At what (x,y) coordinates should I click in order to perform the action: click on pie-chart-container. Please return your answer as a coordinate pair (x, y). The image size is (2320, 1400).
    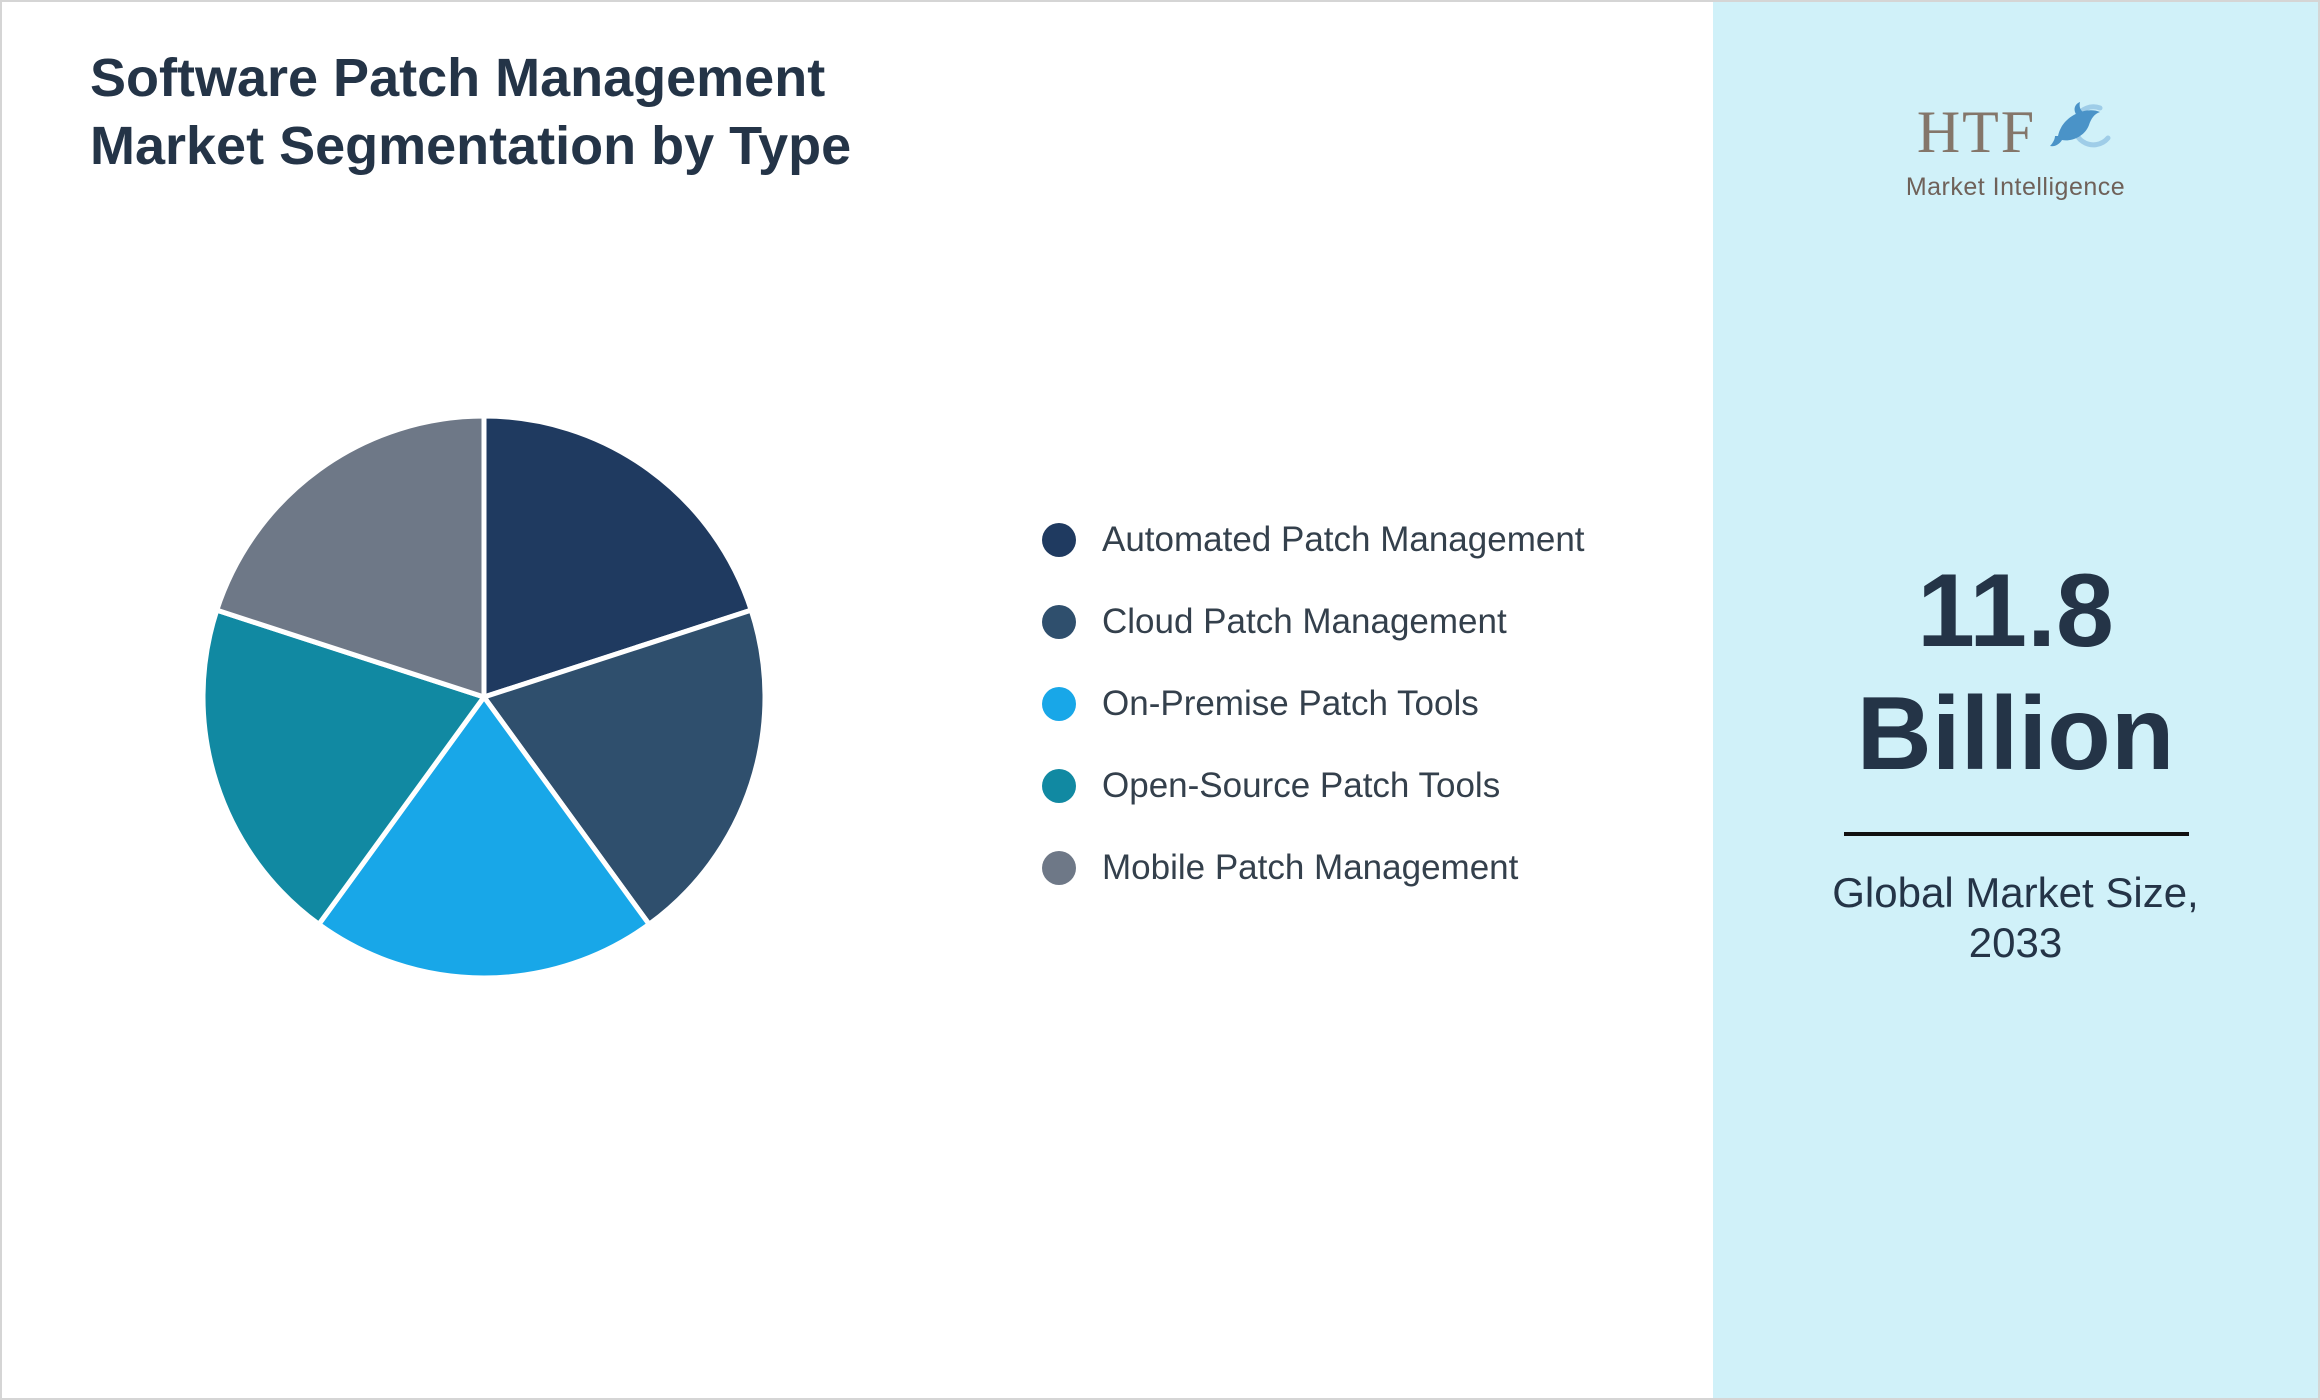
    Looking at the image, I should click on (484, 697).